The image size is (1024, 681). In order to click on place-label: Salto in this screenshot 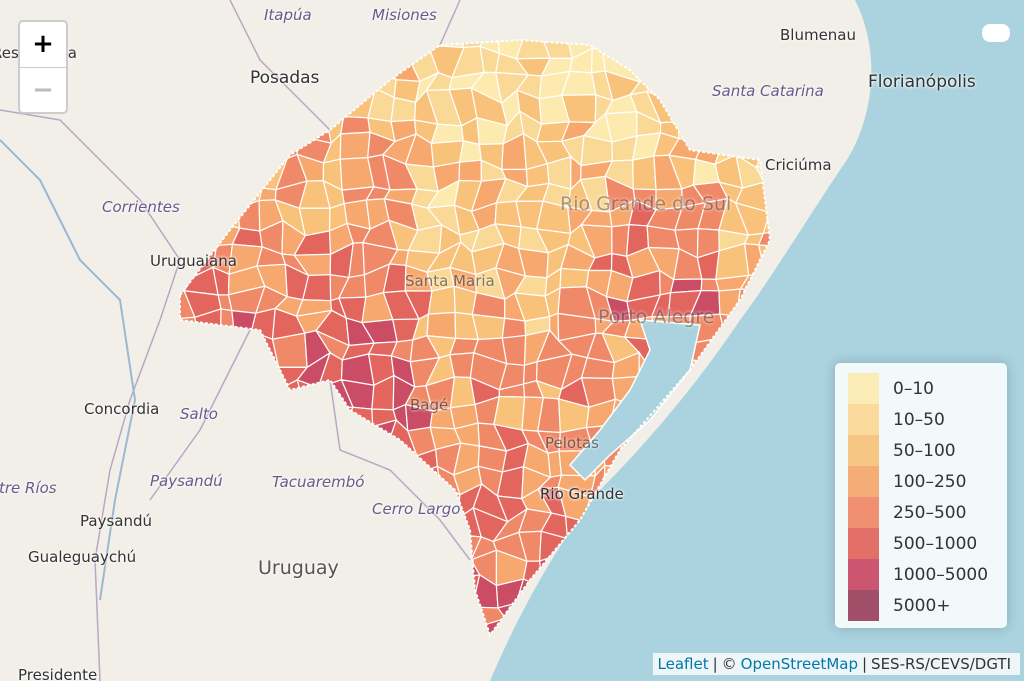, I will do `click(199, 414)`.